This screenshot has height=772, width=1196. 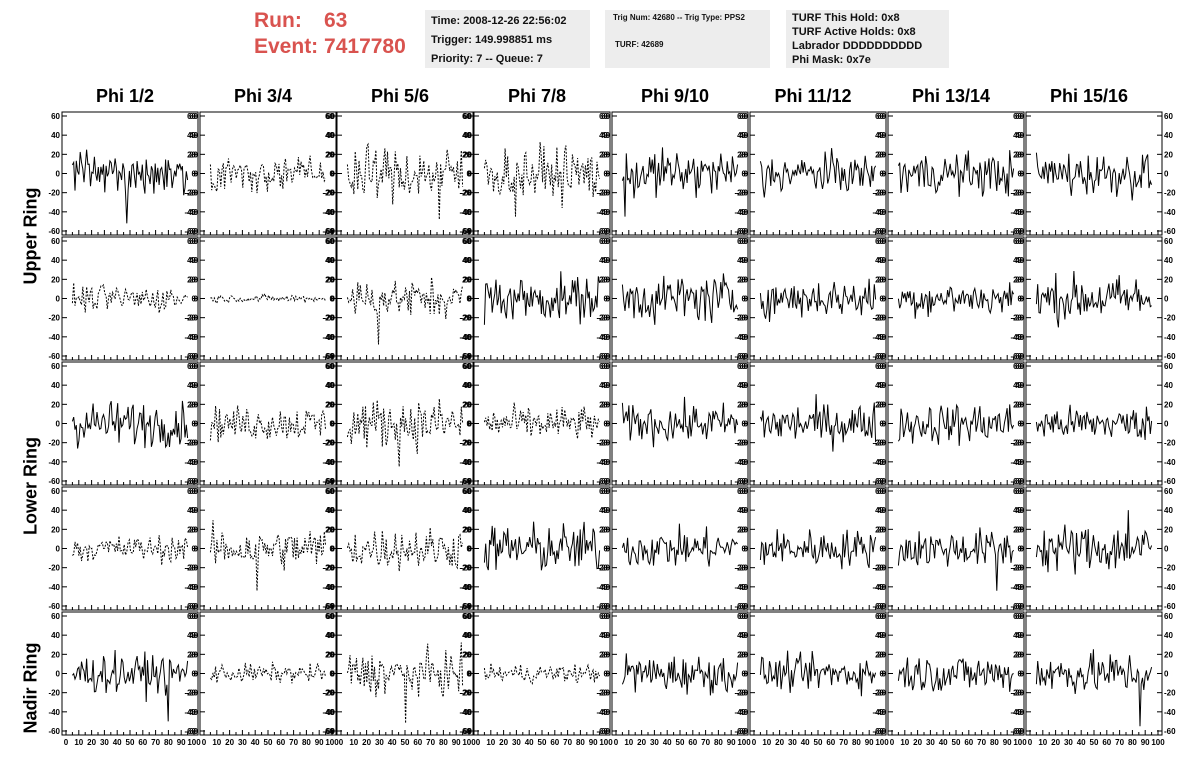 What do you see at coordinates (1055, 742) in the screenshot?
I see `x-tick-label: 20` at bounding box center [1055, 742].